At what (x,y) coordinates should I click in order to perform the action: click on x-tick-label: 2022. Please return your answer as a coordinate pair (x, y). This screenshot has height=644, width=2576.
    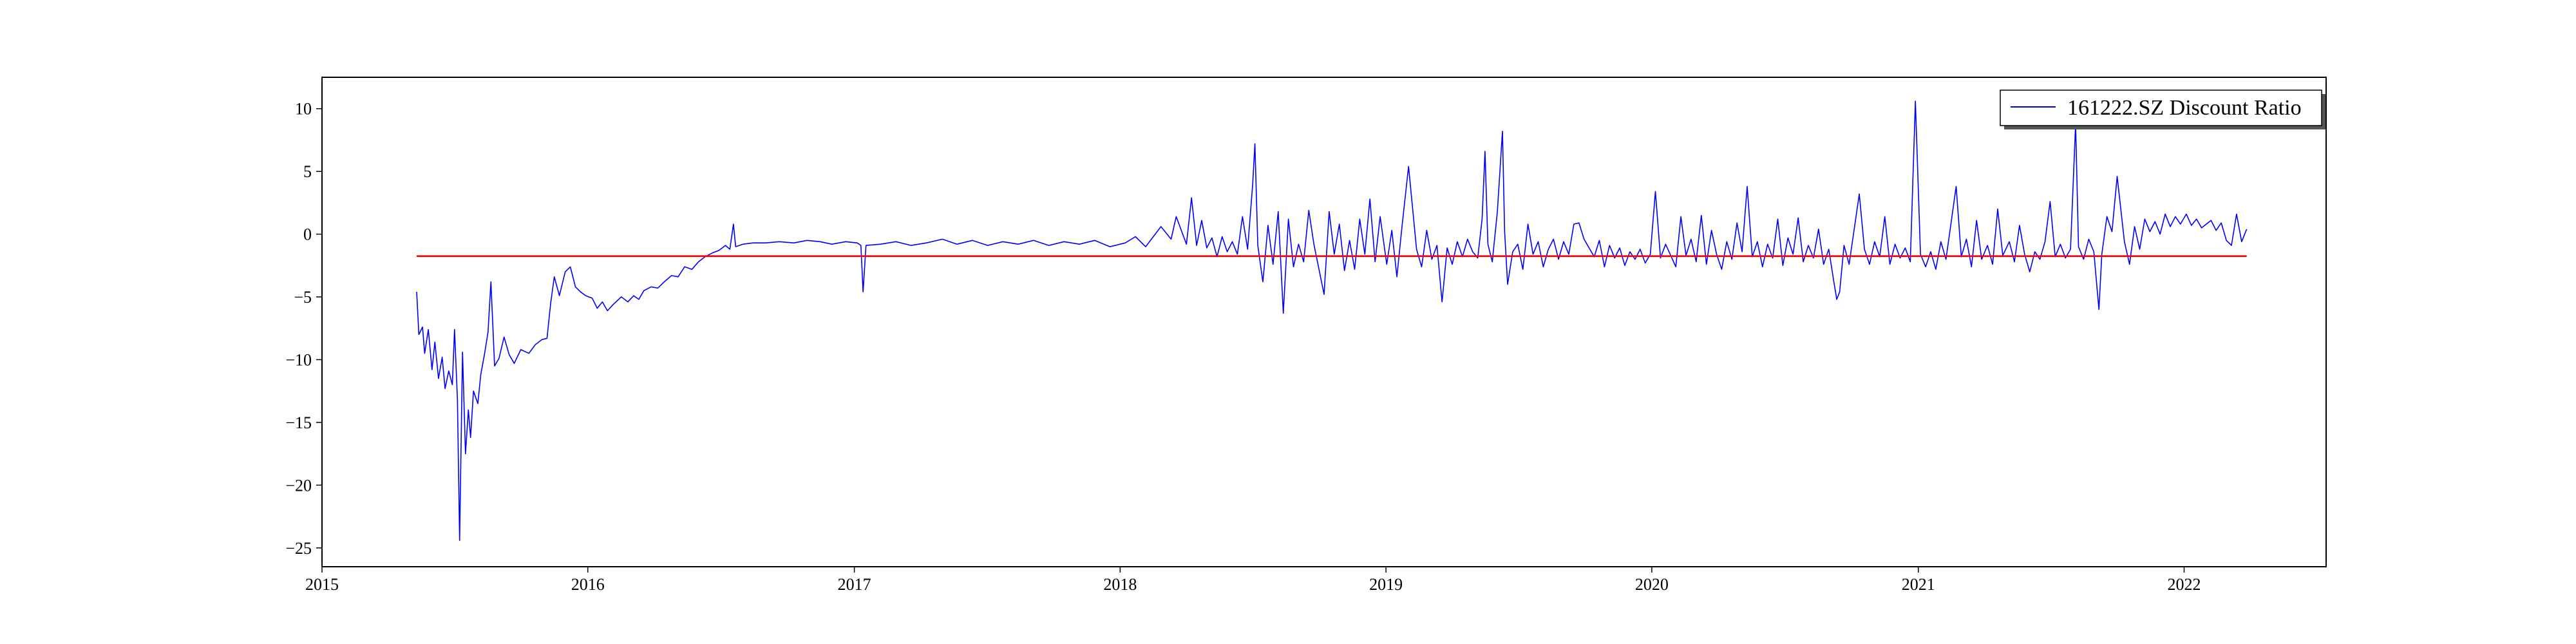
    Looking at the image, I should click on (2184, 585).